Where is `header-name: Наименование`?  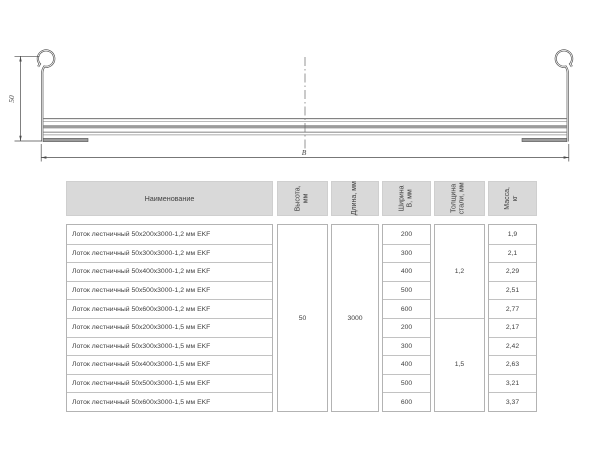
header-name: Наименование is located at coordinates (169, 198).